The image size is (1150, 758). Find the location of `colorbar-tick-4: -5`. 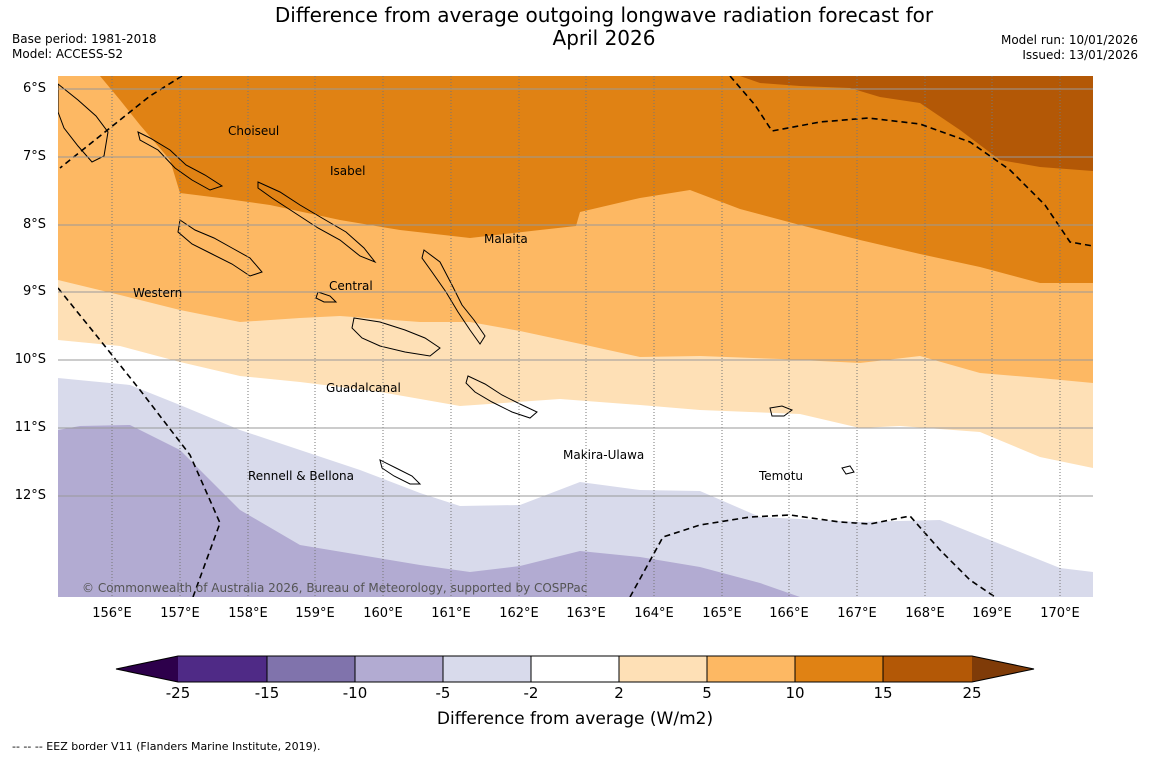

colorbar-tick-4: -5 is located at coordinates (443, 693).